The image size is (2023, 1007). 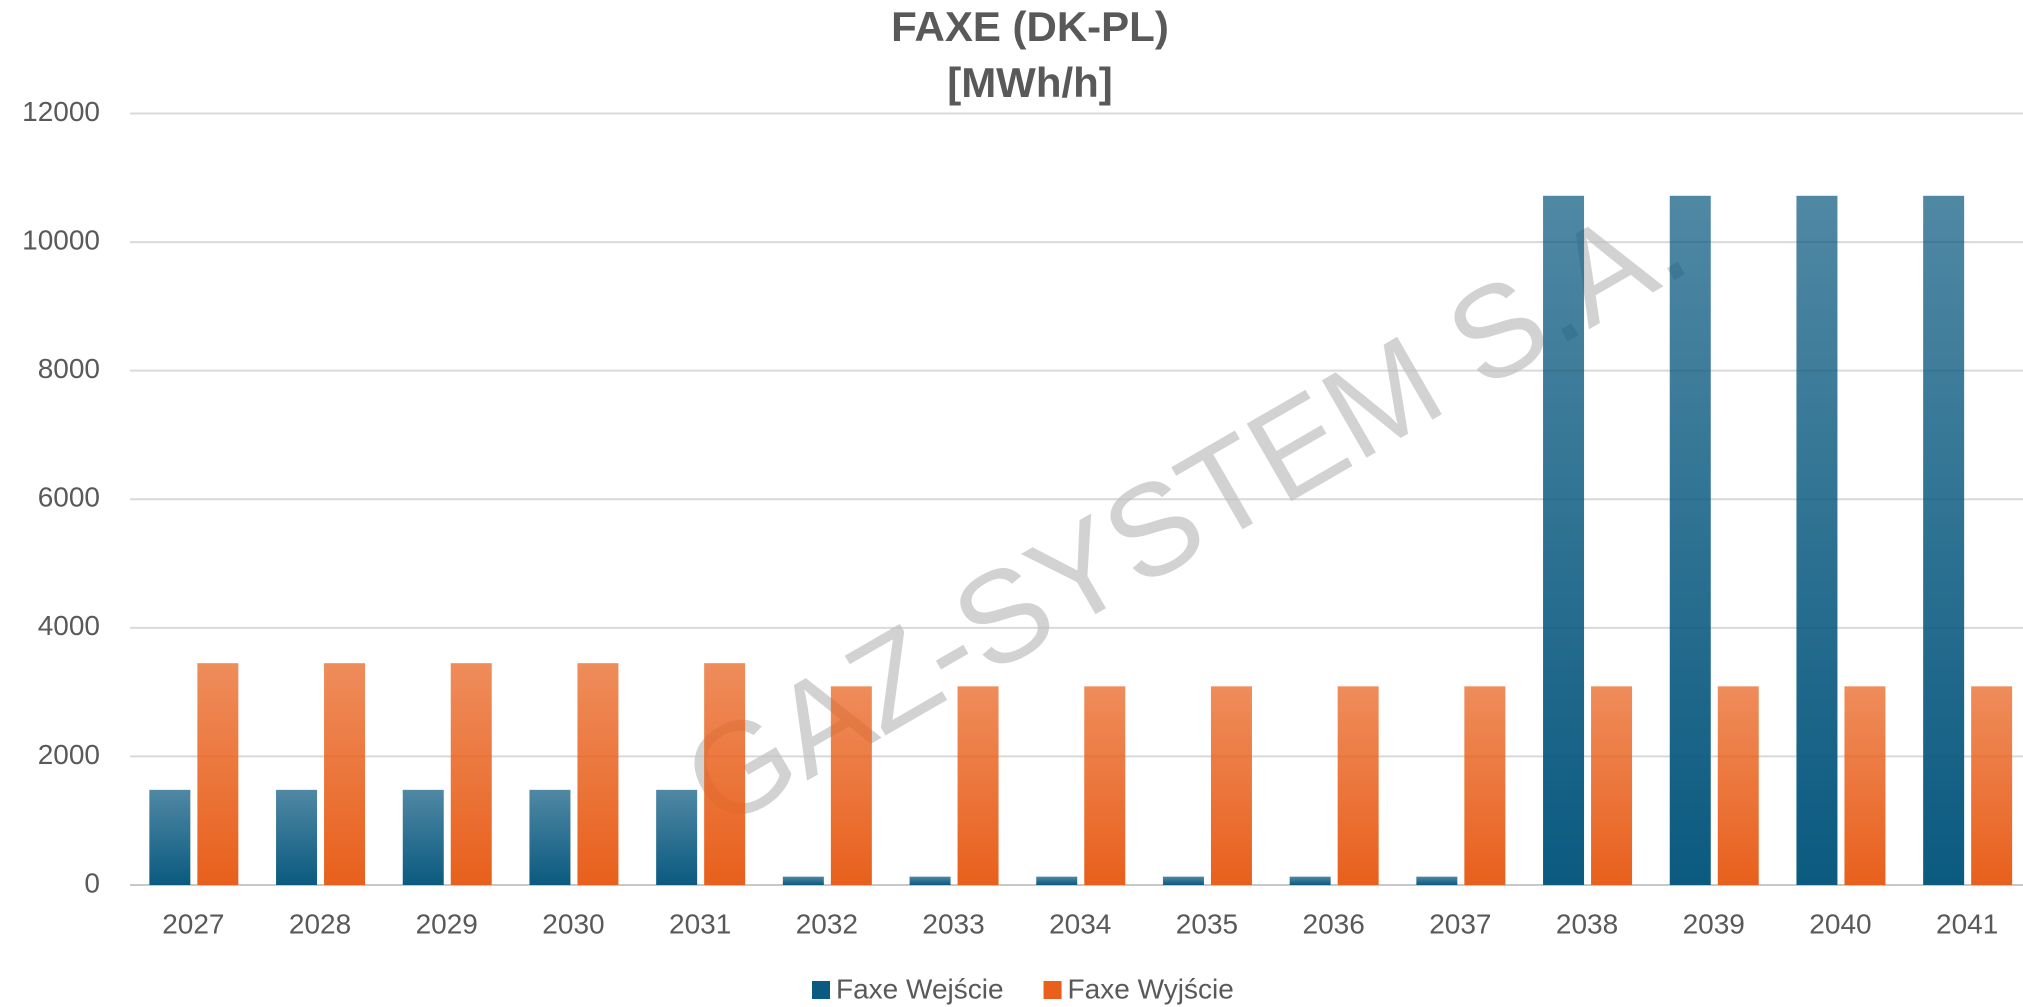 I want to click on x-tick-label: 2031, so click(x=700, y=923).